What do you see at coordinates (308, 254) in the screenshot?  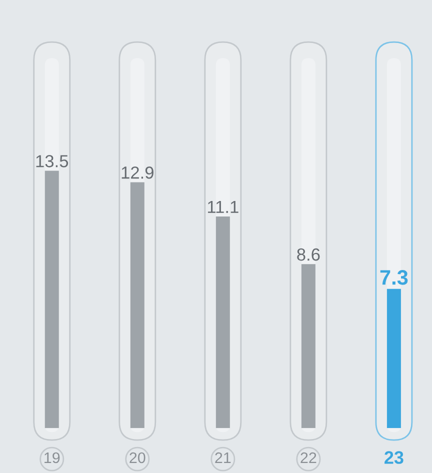 I see `data-label: 8.6` at bounding box center [308, 254].